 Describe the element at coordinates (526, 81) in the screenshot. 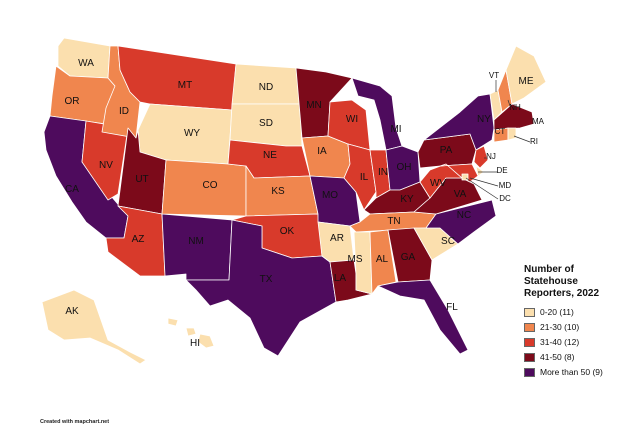

I see `state-label-me: ME` at that location.